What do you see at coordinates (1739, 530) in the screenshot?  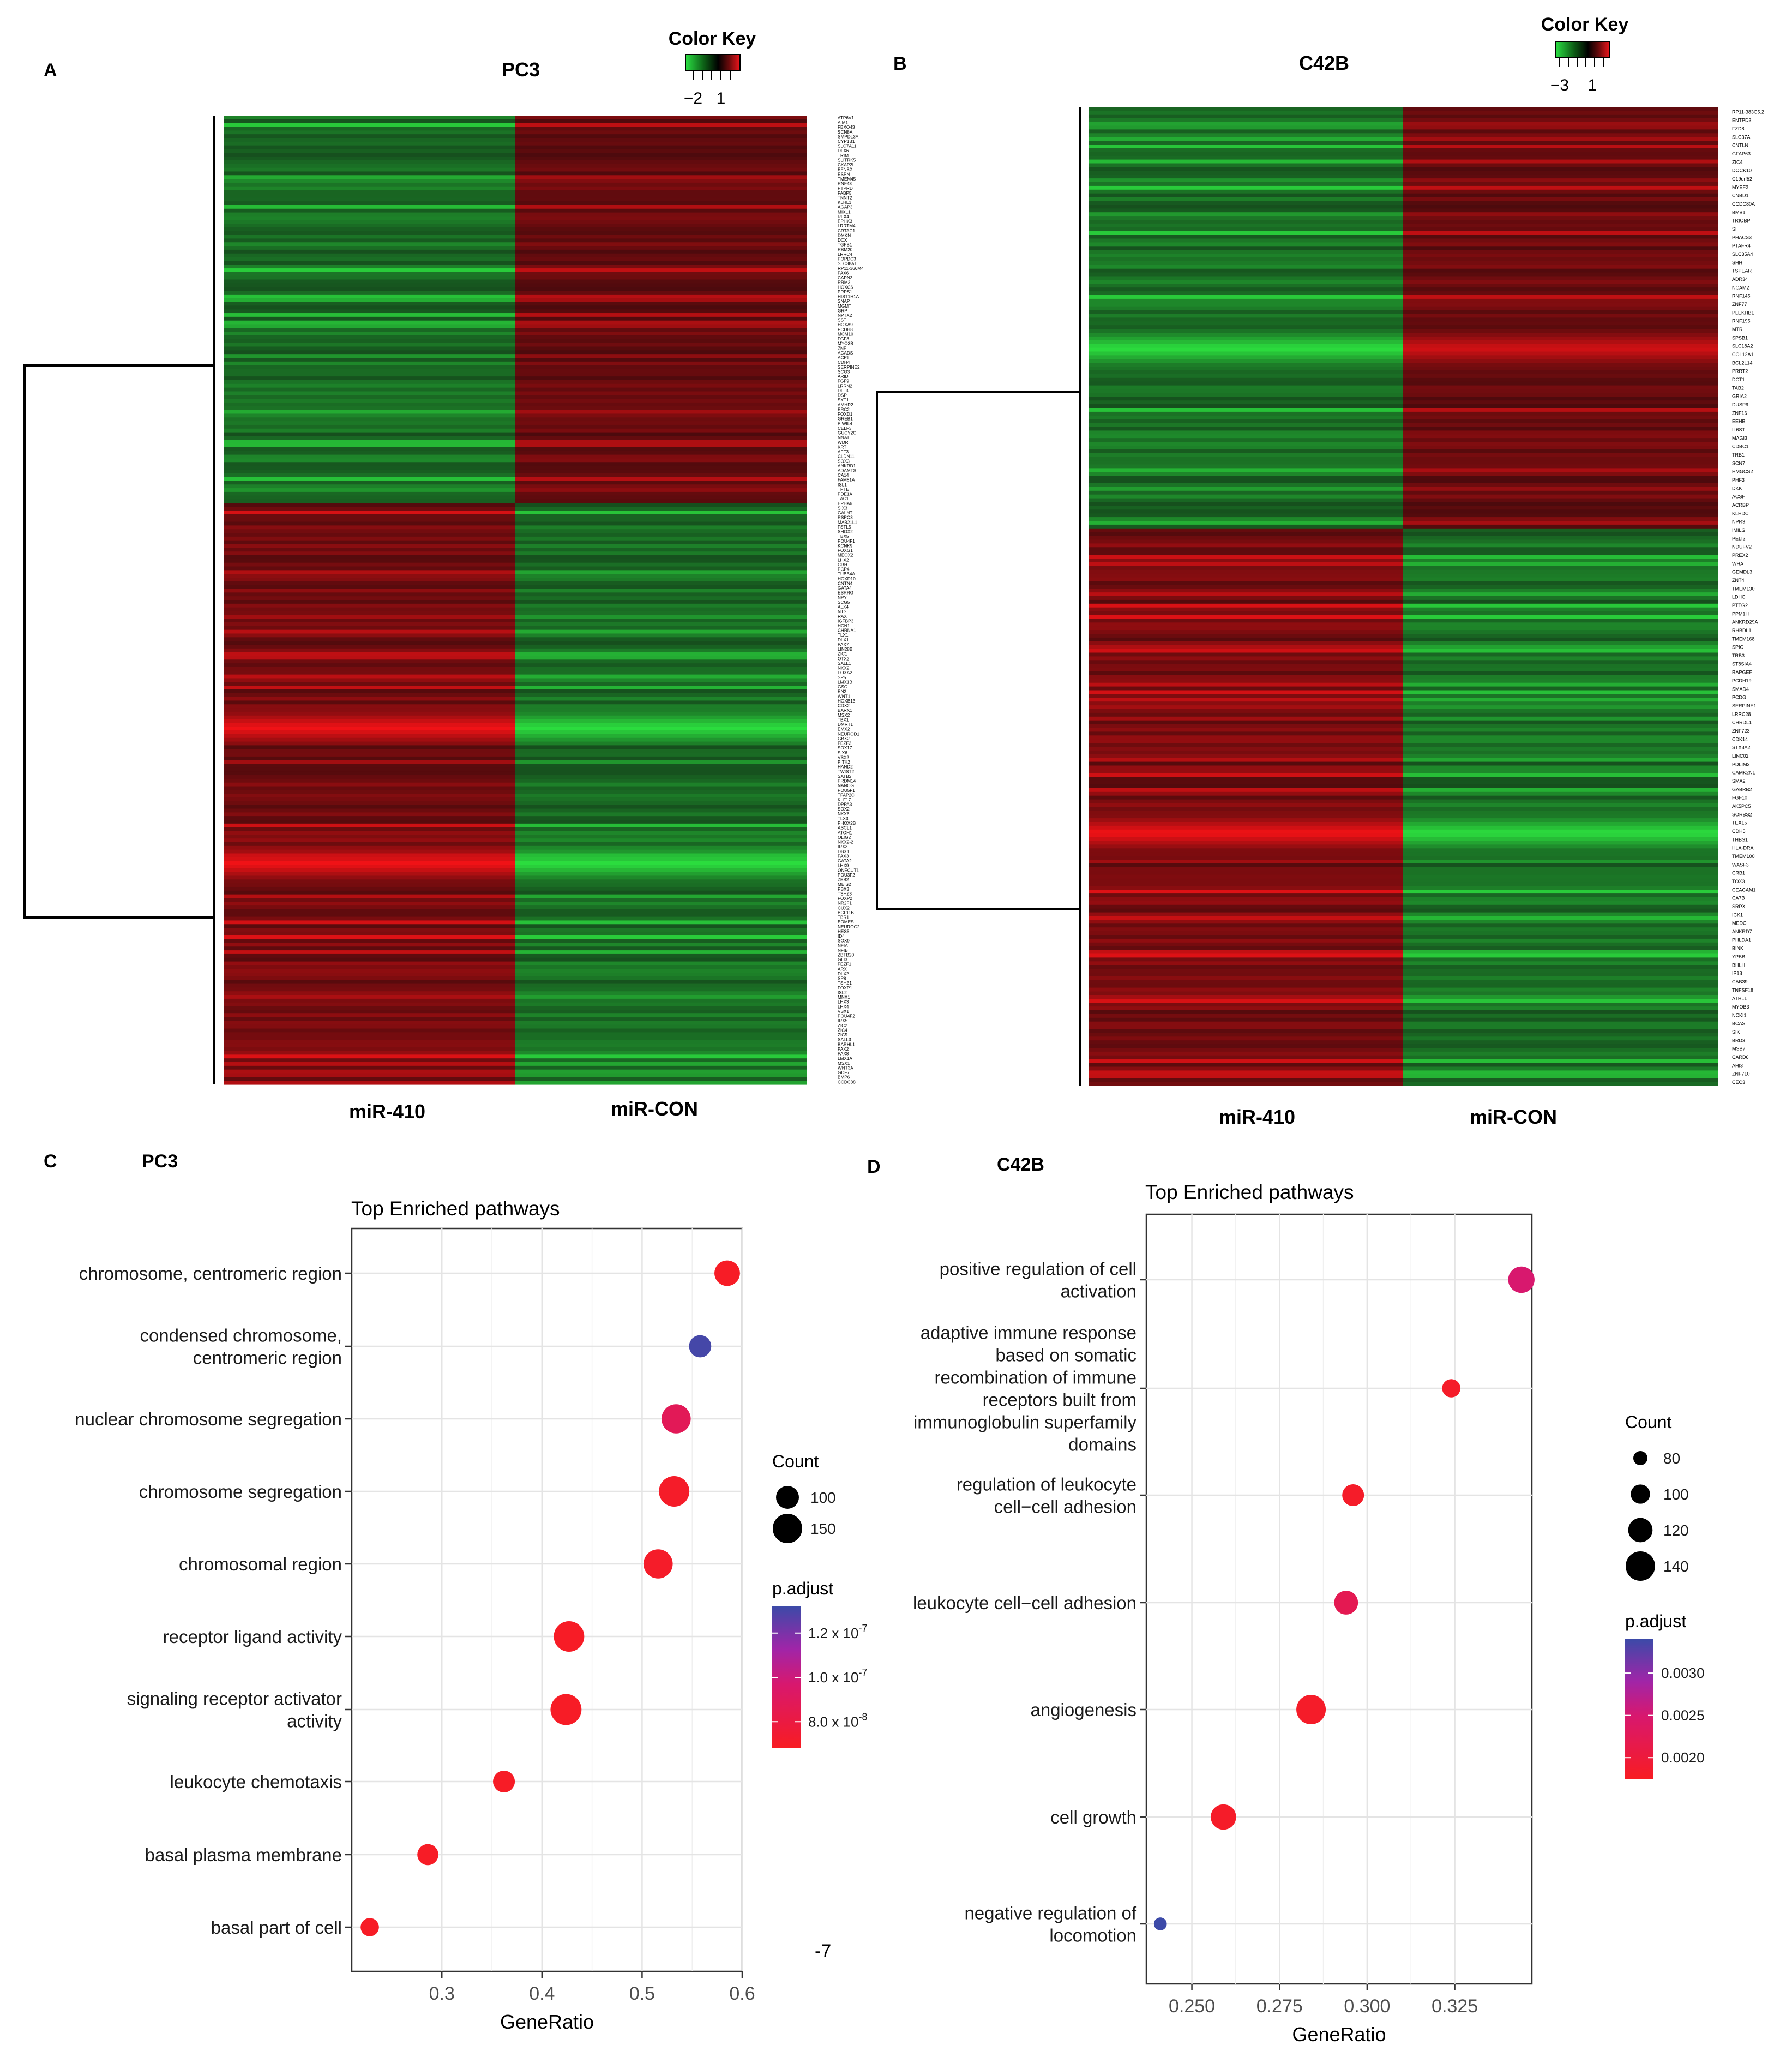 I see `gene-label: IMILG` at bounding box center [1739, 530].